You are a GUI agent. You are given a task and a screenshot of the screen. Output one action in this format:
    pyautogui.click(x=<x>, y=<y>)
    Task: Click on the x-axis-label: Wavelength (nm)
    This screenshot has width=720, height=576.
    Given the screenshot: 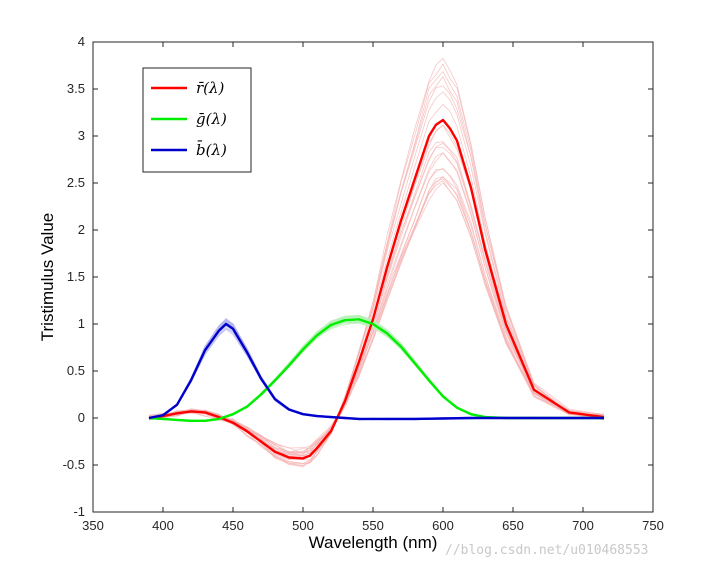 What is the action you would take?
    pyautogui.click(x=373, y=542)
    